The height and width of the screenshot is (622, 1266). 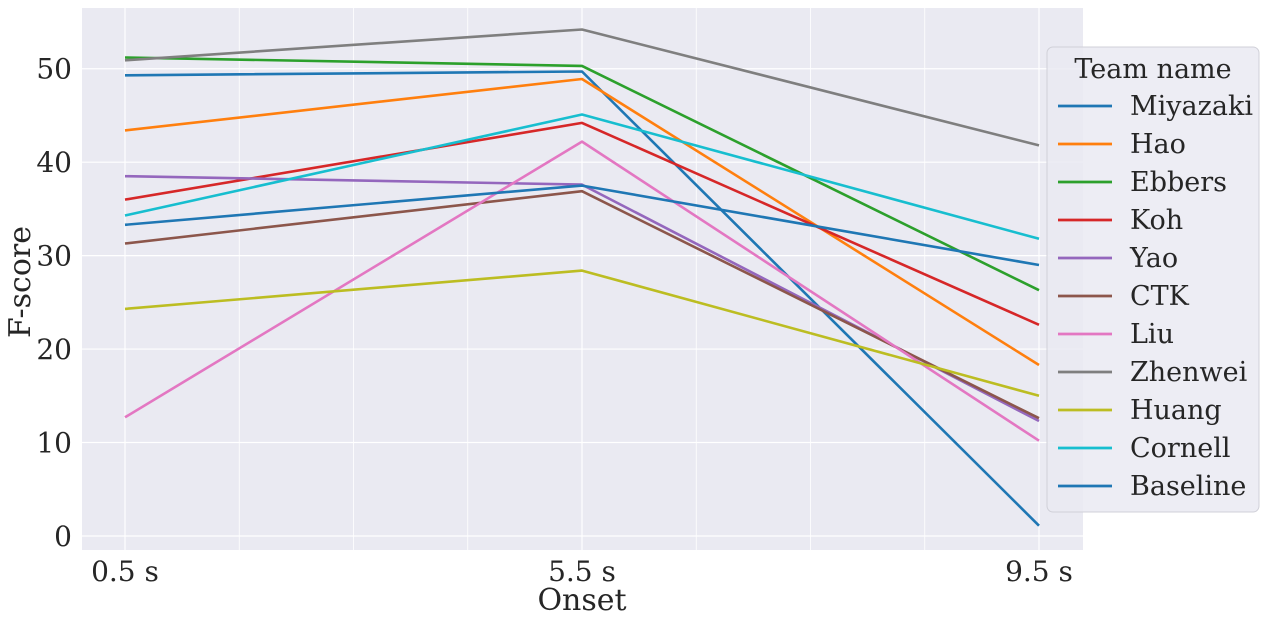 I want to click on y-tick-label: 10, so click(x=54, y=443).